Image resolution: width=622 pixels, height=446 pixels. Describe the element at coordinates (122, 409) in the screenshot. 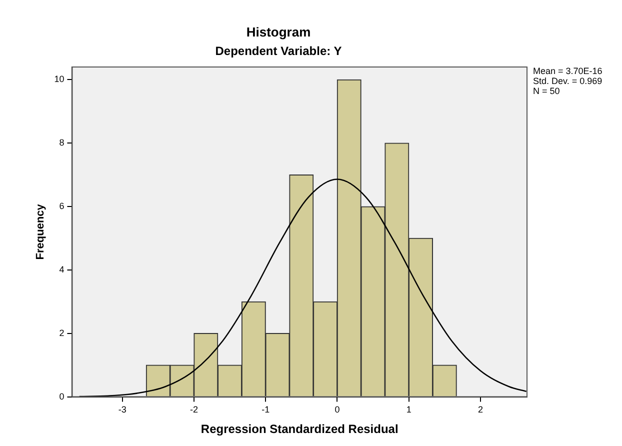

I see `x-tick-label: -3` at that location.